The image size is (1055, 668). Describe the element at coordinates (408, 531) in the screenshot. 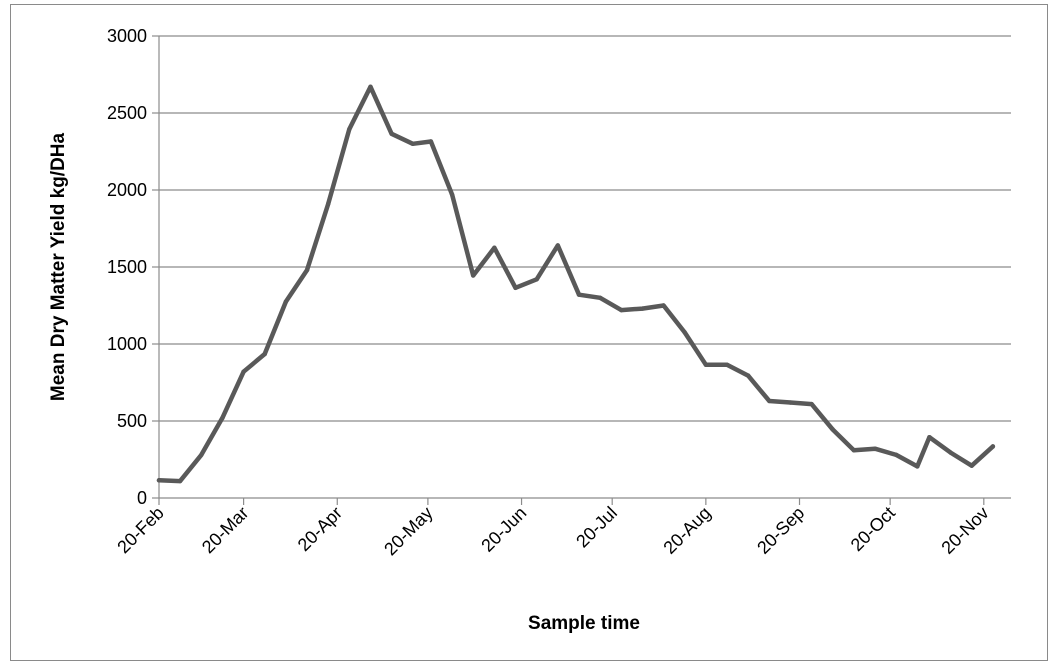

I see `x-tick-label: 20-May` at that location.